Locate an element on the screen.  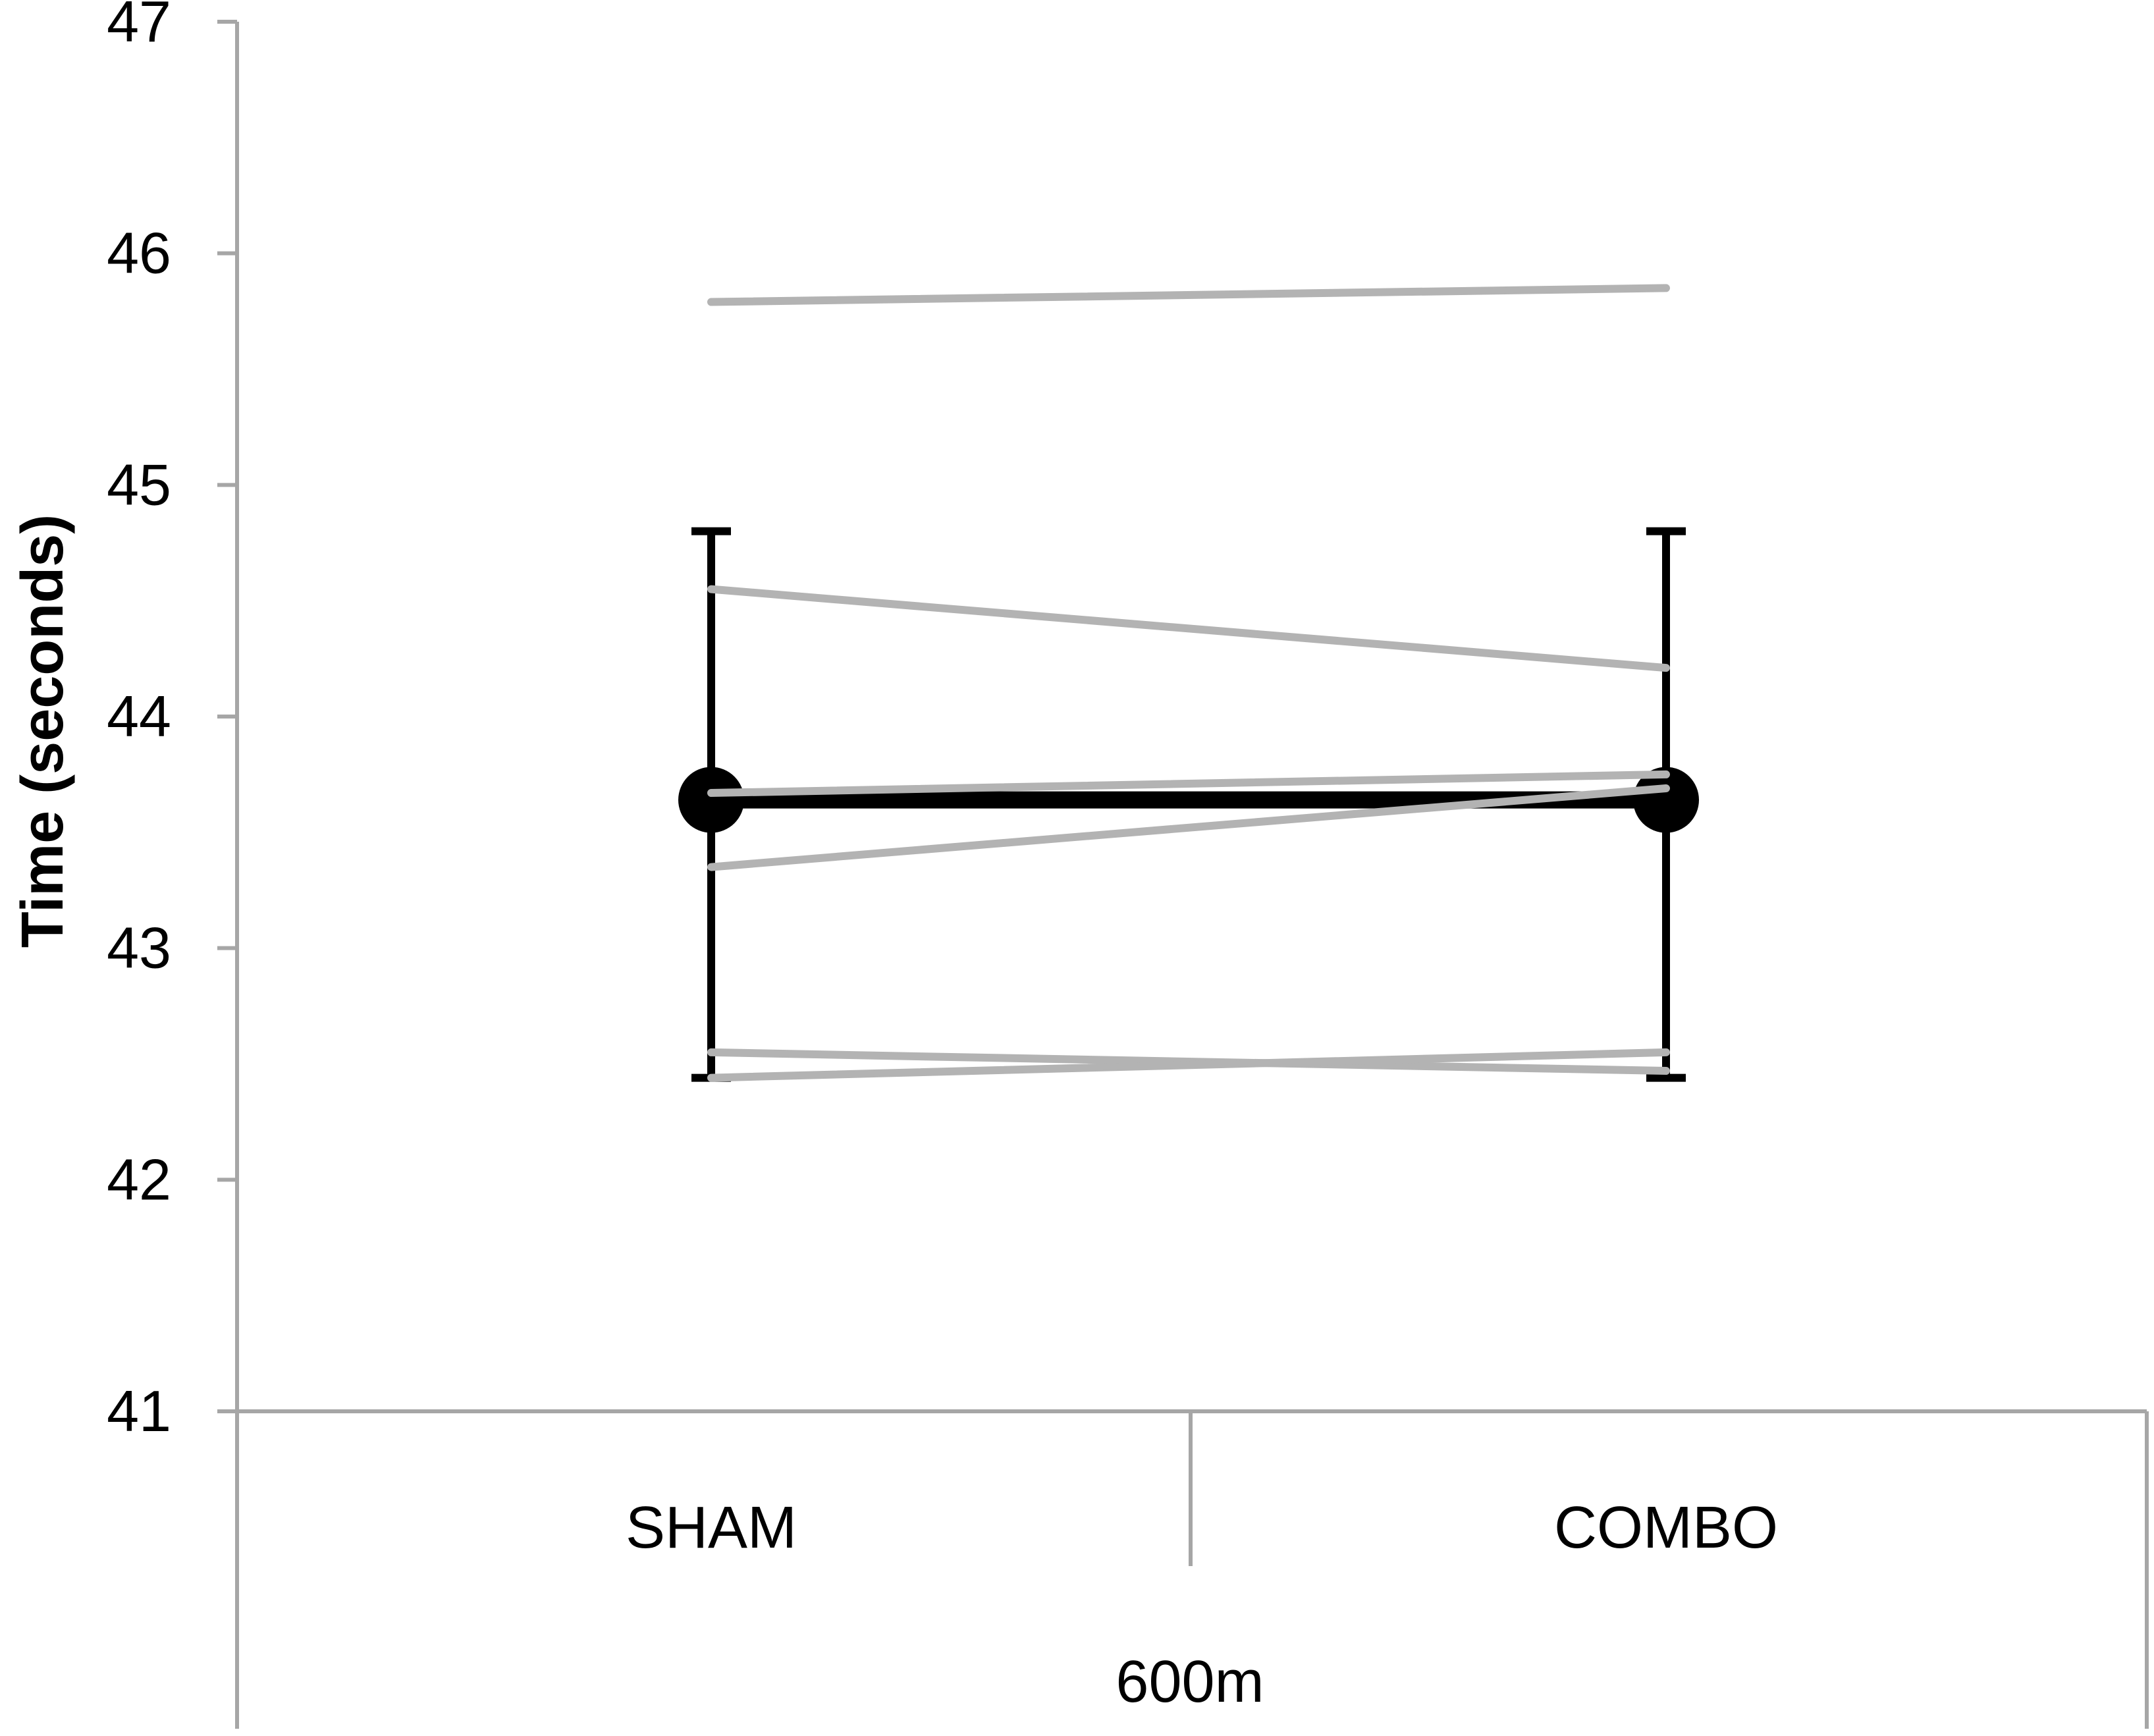
y-tick-label: 45 is located at coordinates (139, 484).